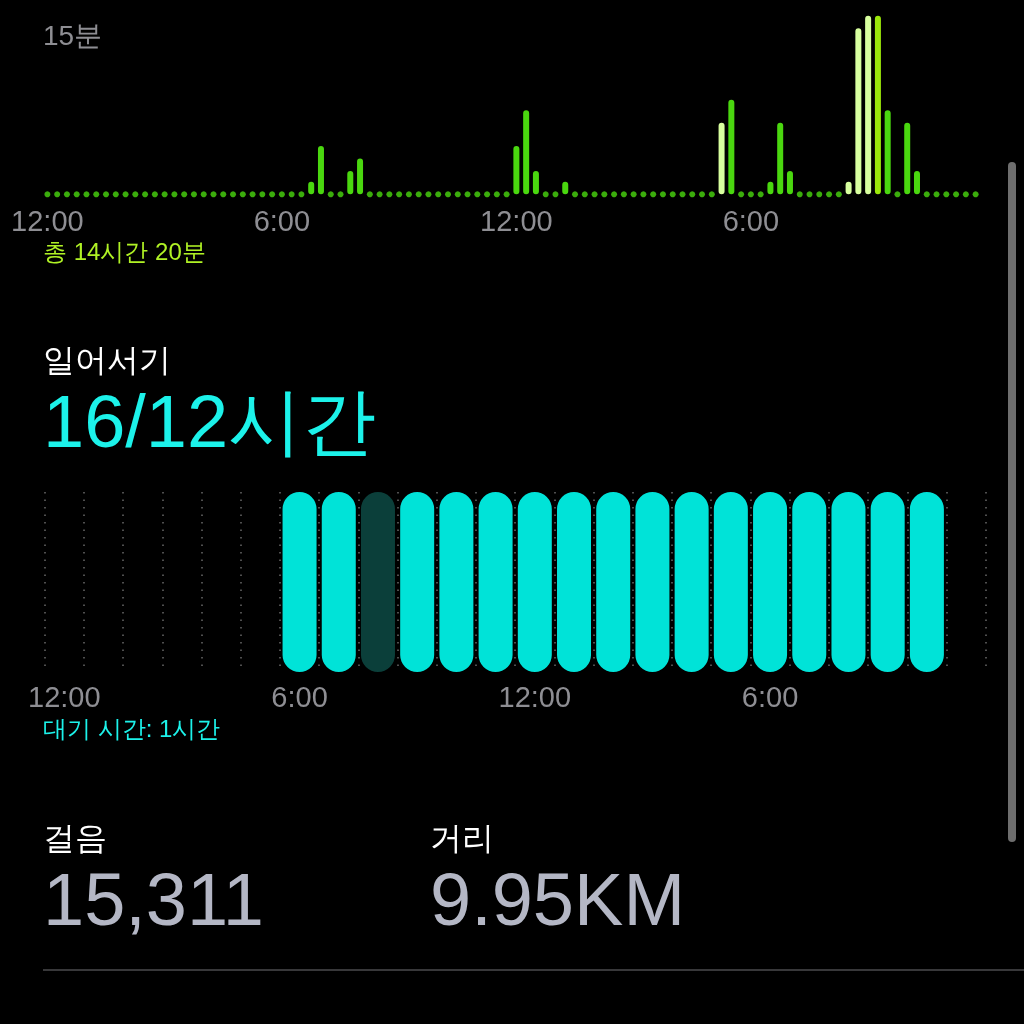  What do you see at coordinates (210, 422) in the screenshot?
I see `chart-subtitle: 16/12시간` at bounding box center [210, 422].